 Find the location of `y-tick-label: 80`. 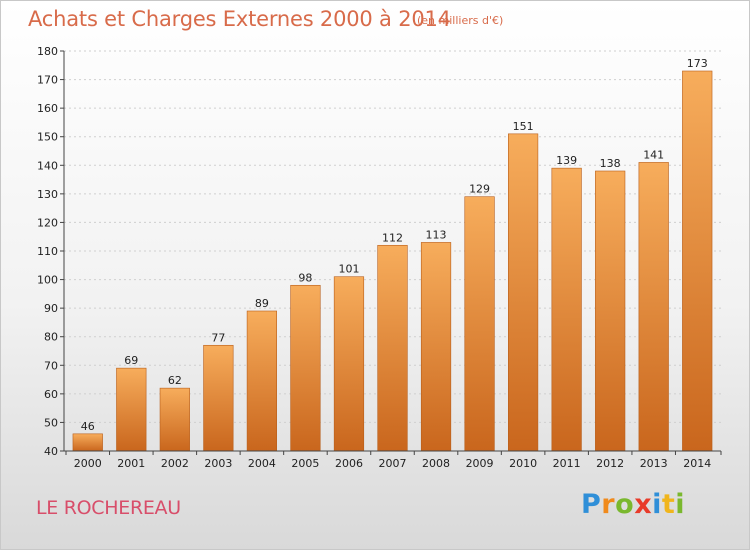

y-tick-label: 80 is located at coordinates (51, 337).